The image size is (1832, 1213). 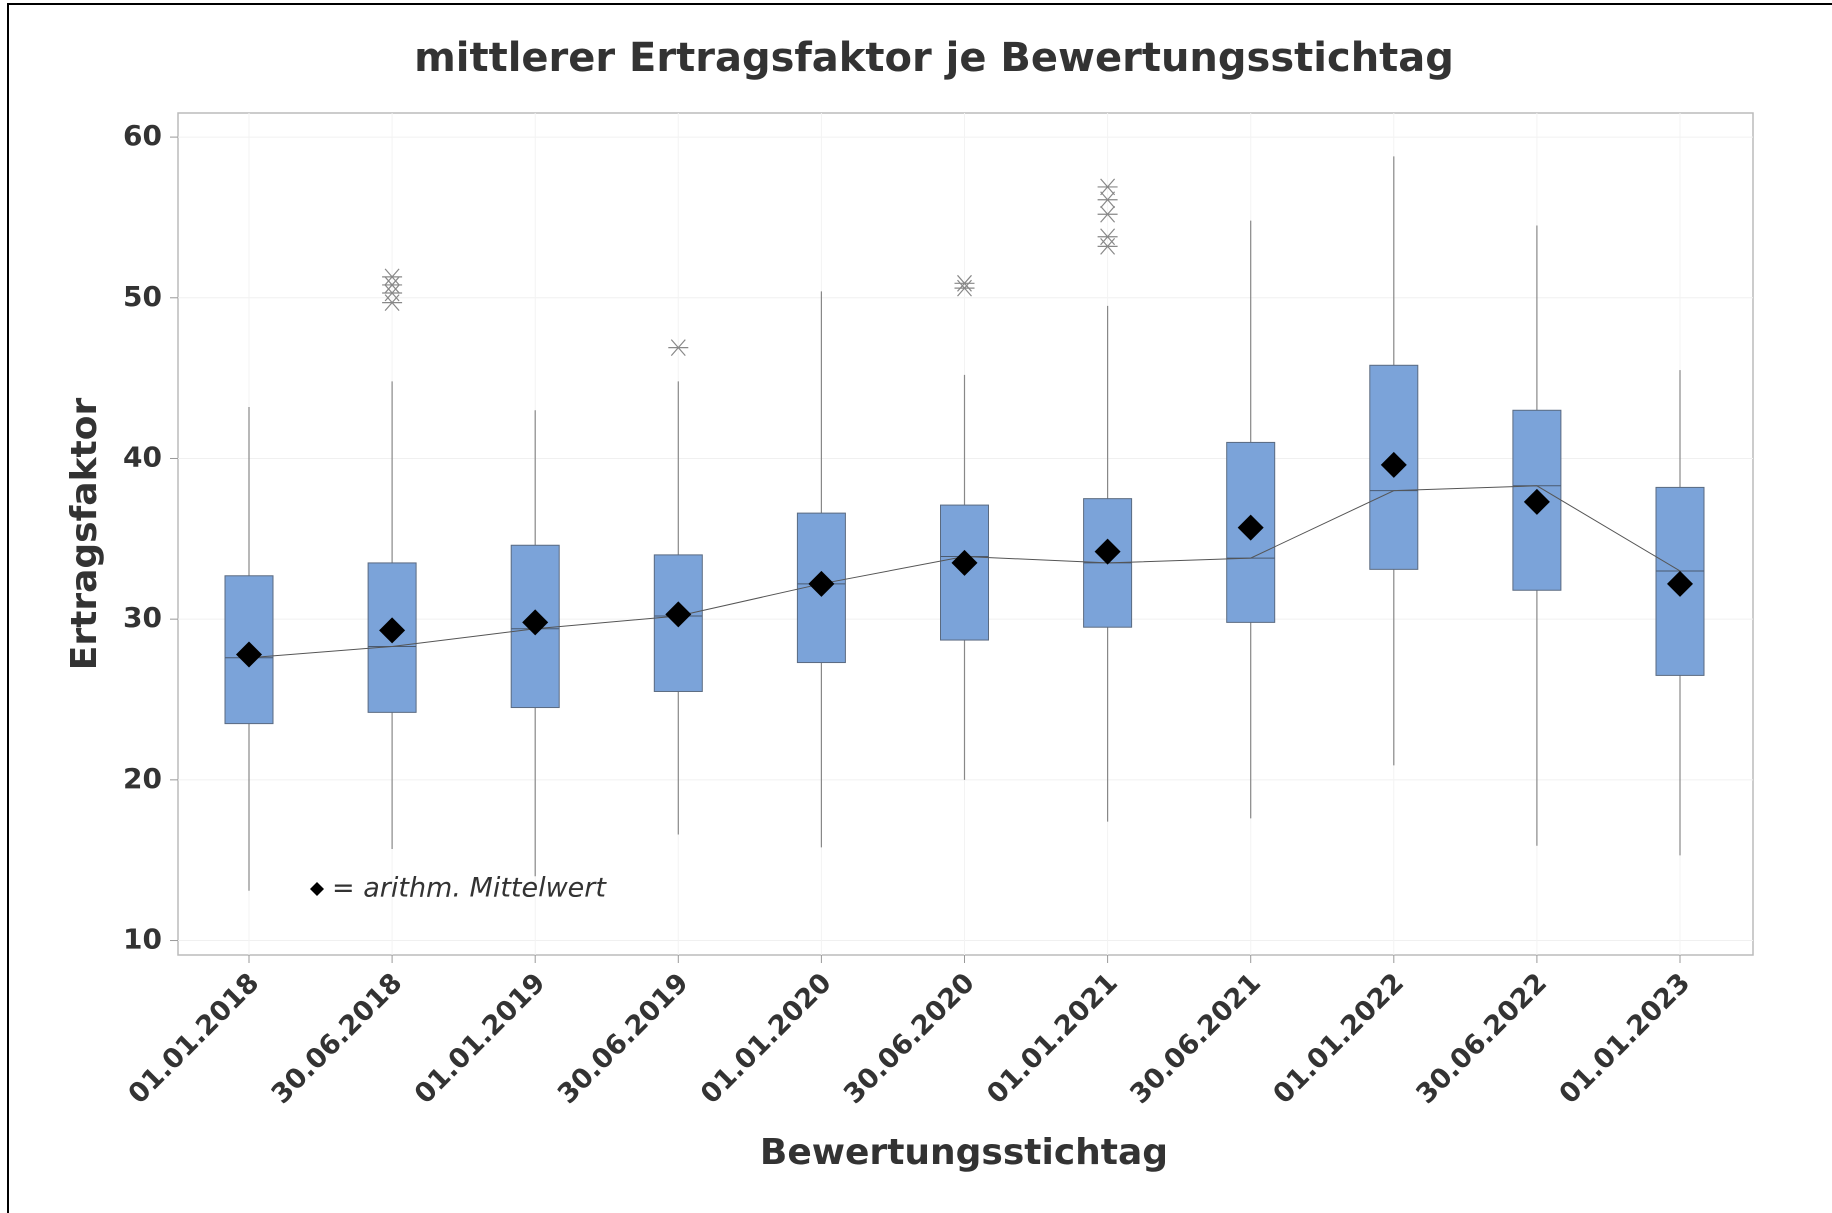 What do you see at coordinates (1338, 1038) in the screenshot?
I see `x-tick-label: 01.01.2022` at bounding box center [1338, 1038].